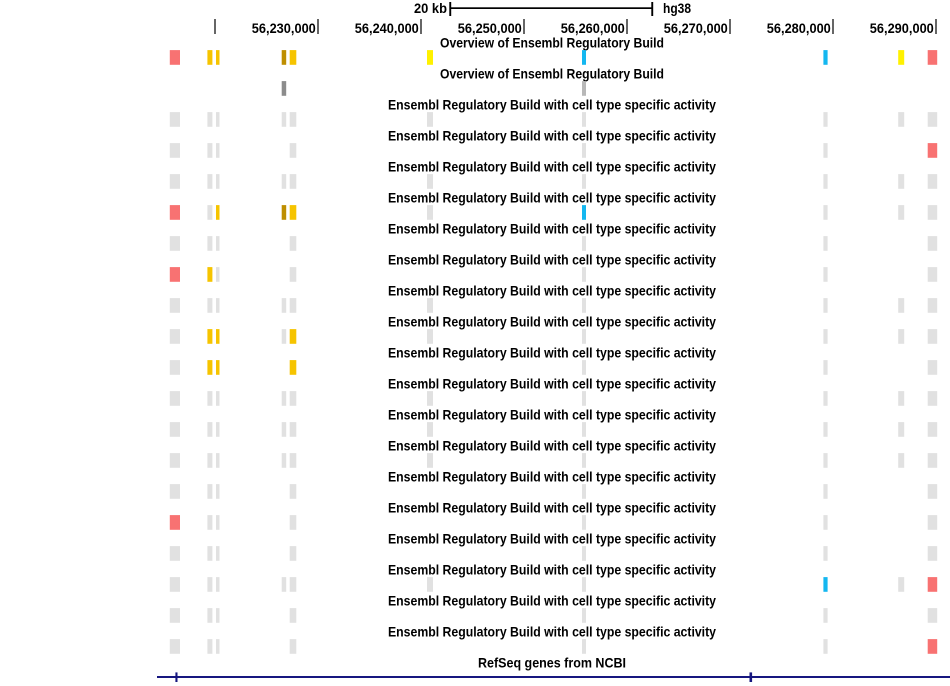 This screenshot has height=686, width=950. What do you see at coordinates (677, 8) in the screenshot?
I see `svg-text: hg38` at bounding box center [677, 8].